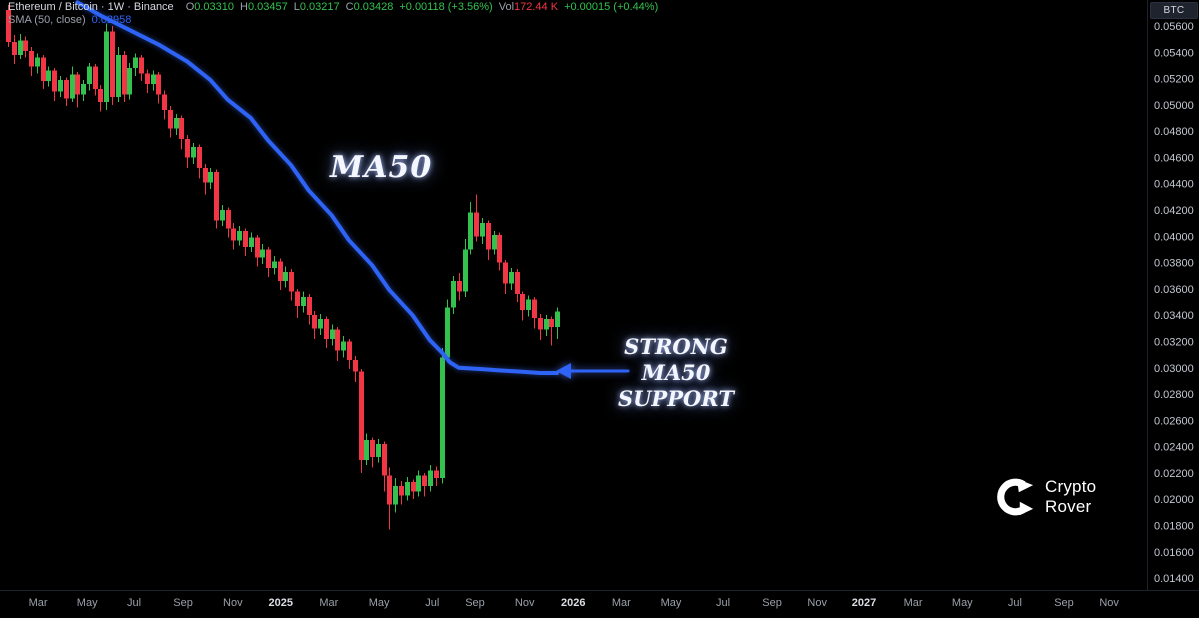 The image size is (1199, 618). Describe the element at coordinates (1174, 553) in the screenshot. I see `price-axis-label: 0.01600` at that location.